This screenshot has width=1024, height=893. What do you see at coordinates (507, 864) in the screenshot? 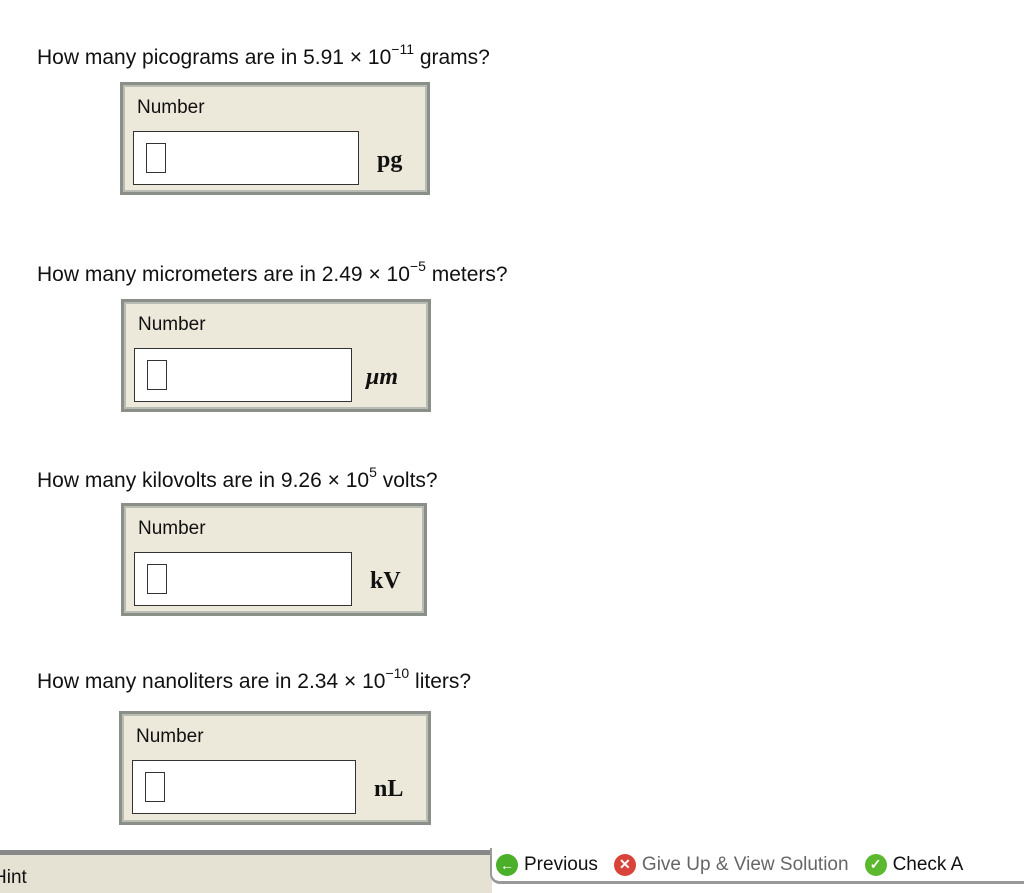
I see `arrow-left-icon: ←` at bounding box center [507, 864].